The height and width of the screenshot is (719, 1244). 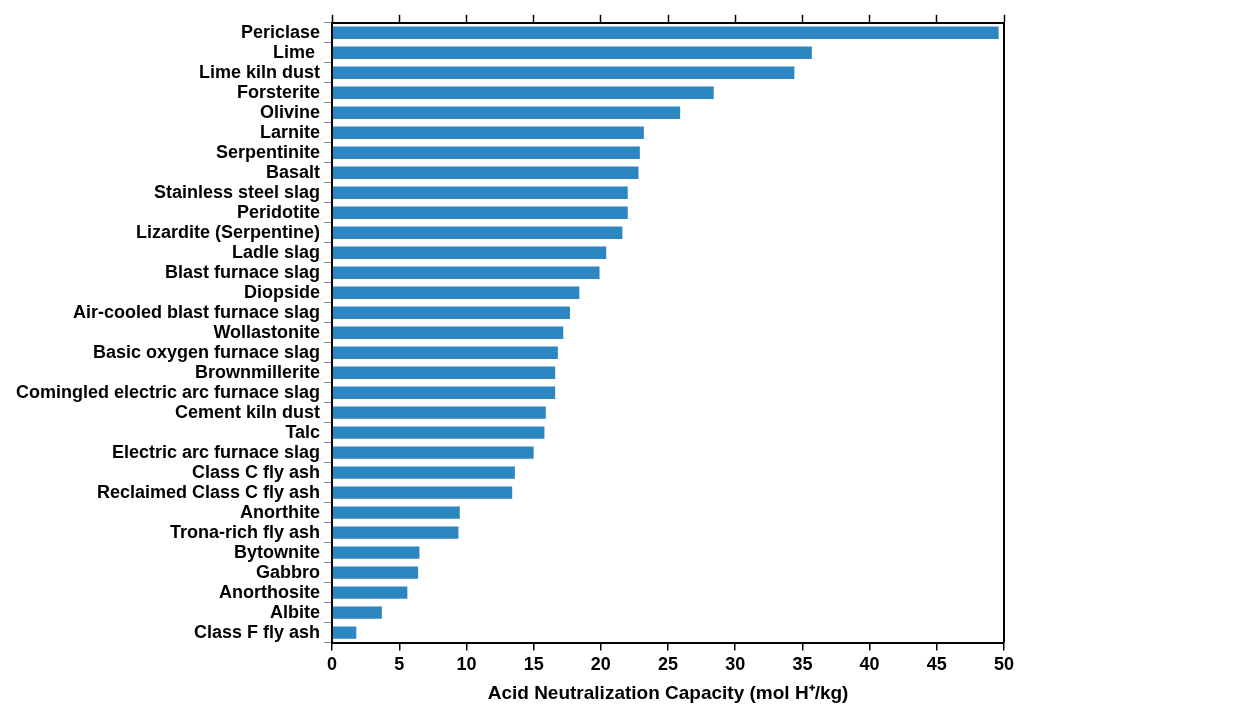 I want to click on x-tick-label: 25, so click(x=668, y=664).